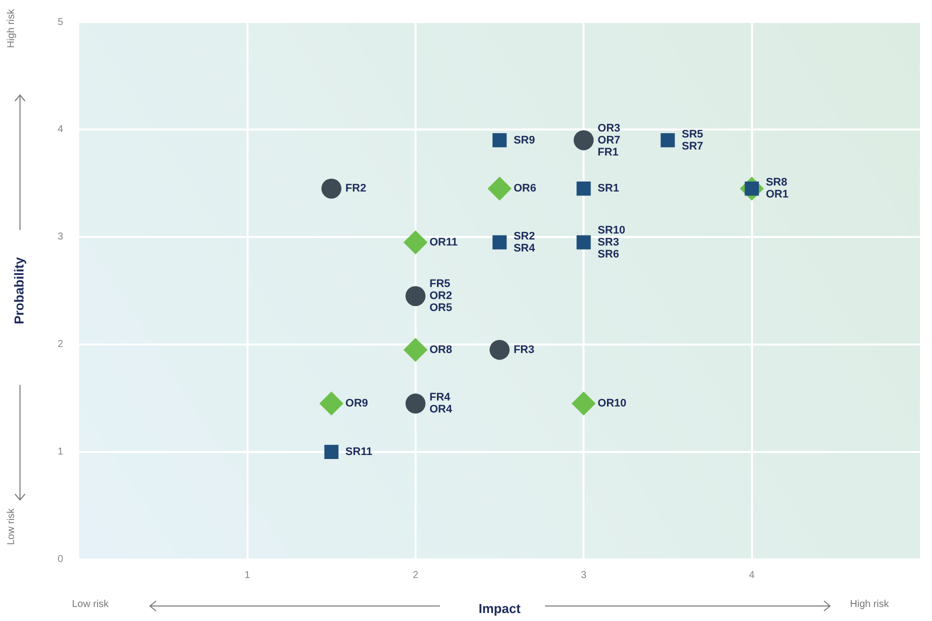 Image resolution: width=932 pixels, height=621 pixels. What do you see at coordinates (500, 608) in the screenshot?
I see `x-axis-title: Impact` at bounding box center [500, 608].